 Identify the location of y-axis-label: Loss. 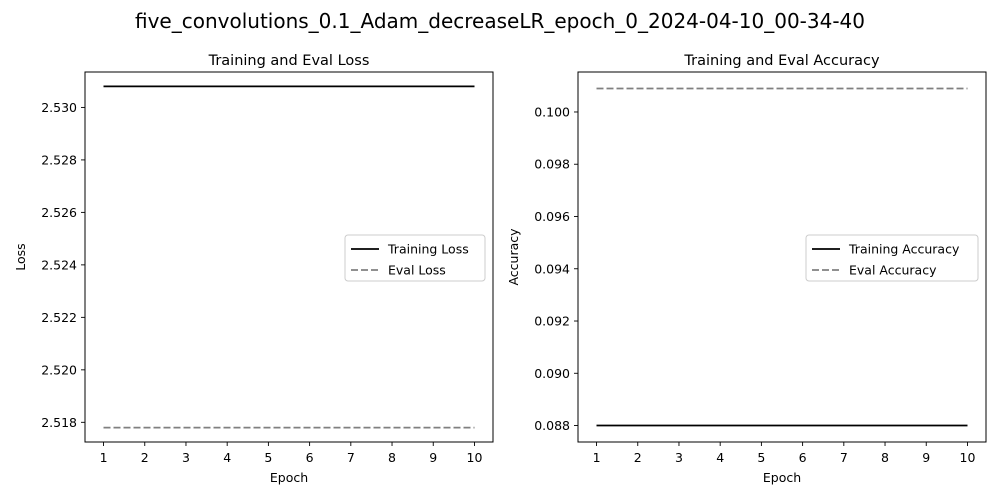
(20, 256).